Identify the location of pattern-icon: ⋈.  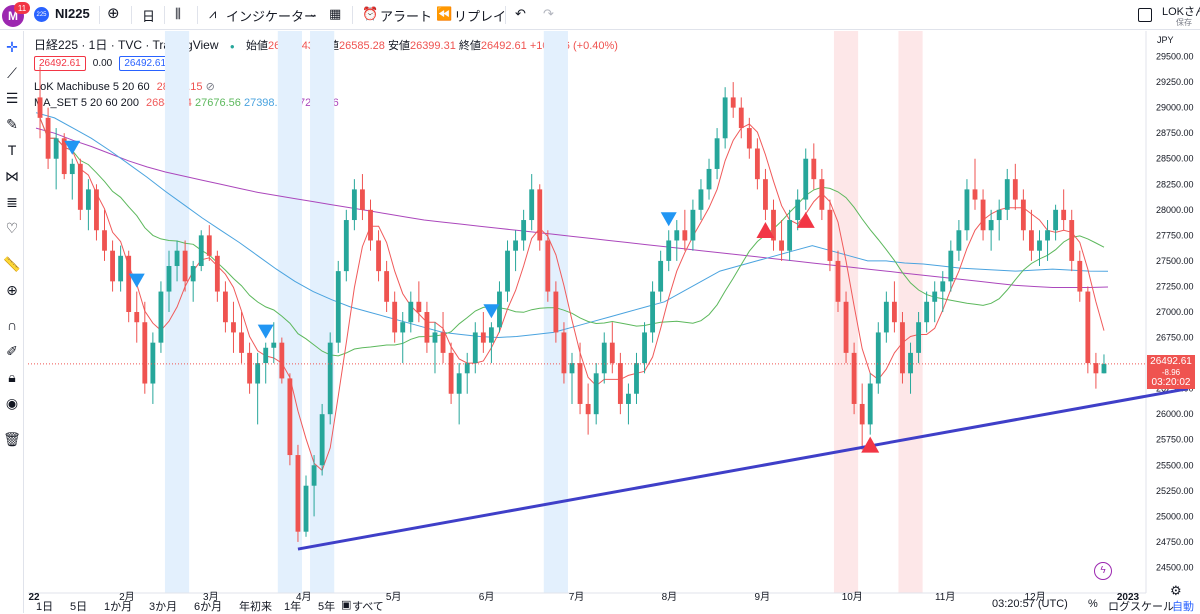
(12, 176).